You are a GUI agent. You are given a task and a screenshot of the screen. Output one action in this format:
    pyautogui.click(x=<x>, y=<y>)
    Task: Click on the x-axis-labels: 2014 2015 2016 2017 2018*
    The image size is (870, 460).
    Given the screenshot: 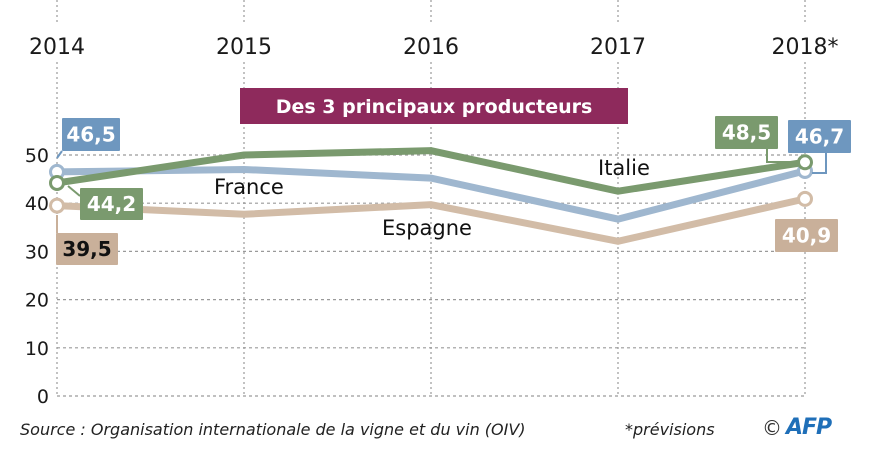 What is the action you would take?
    pyautogui.click(x=434, y=47)
    